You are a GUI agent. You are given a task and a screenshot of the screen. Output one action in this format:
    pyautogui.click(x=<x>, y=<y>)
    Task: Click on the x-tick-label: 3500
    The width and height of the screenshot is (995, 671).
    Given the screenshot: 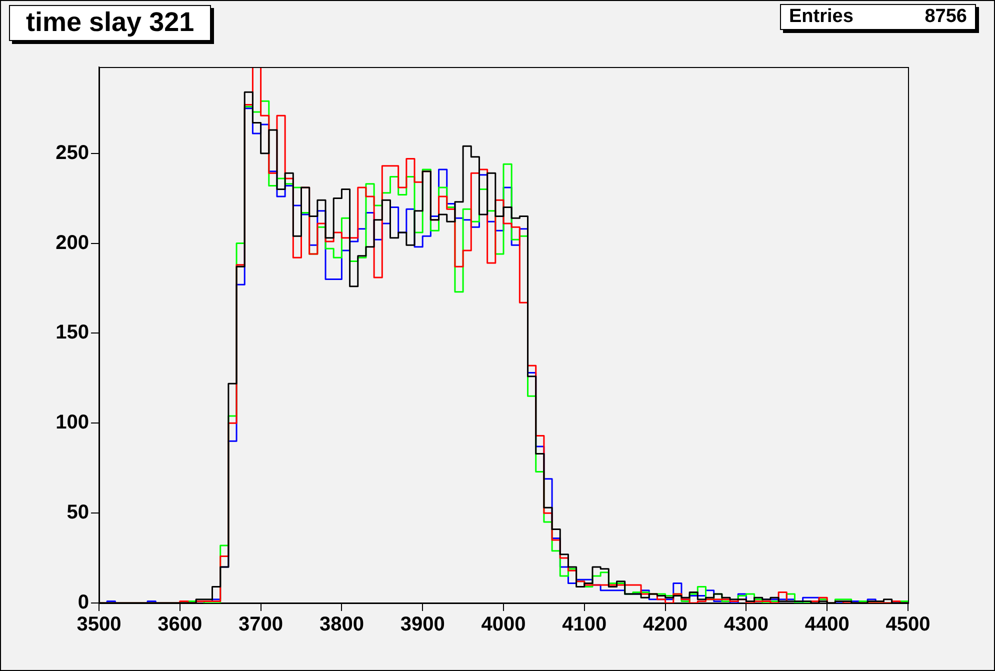 What is the action you would take?
    pyautogui.click(x=99, y=625)
    